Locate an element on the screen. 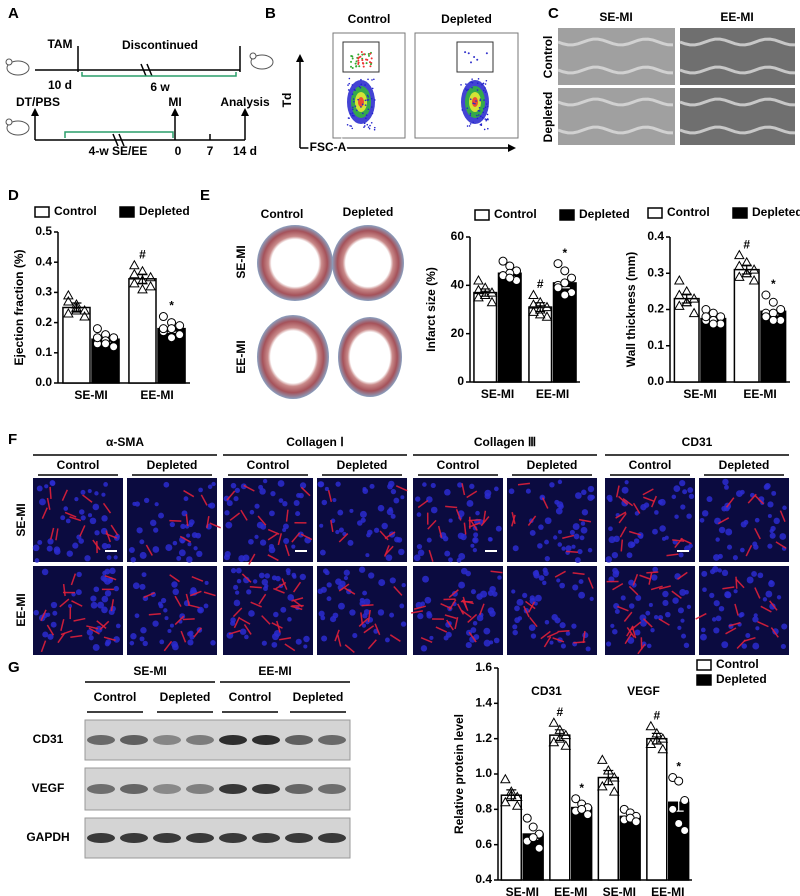 The height and width of the screenshot is (896, 800). x-tick-label: SE-MI is located at coordinates (619, 890).